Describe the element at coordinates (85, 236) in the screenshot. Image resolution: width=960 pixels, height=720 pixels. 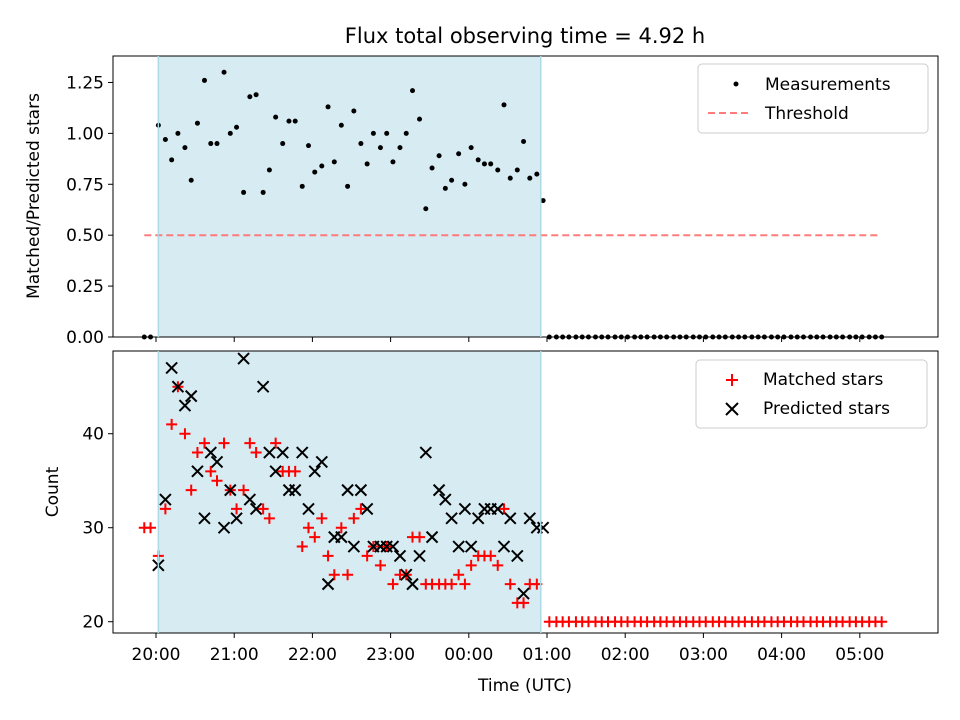
I see `top-y-tick-label: 0.50` at that location.